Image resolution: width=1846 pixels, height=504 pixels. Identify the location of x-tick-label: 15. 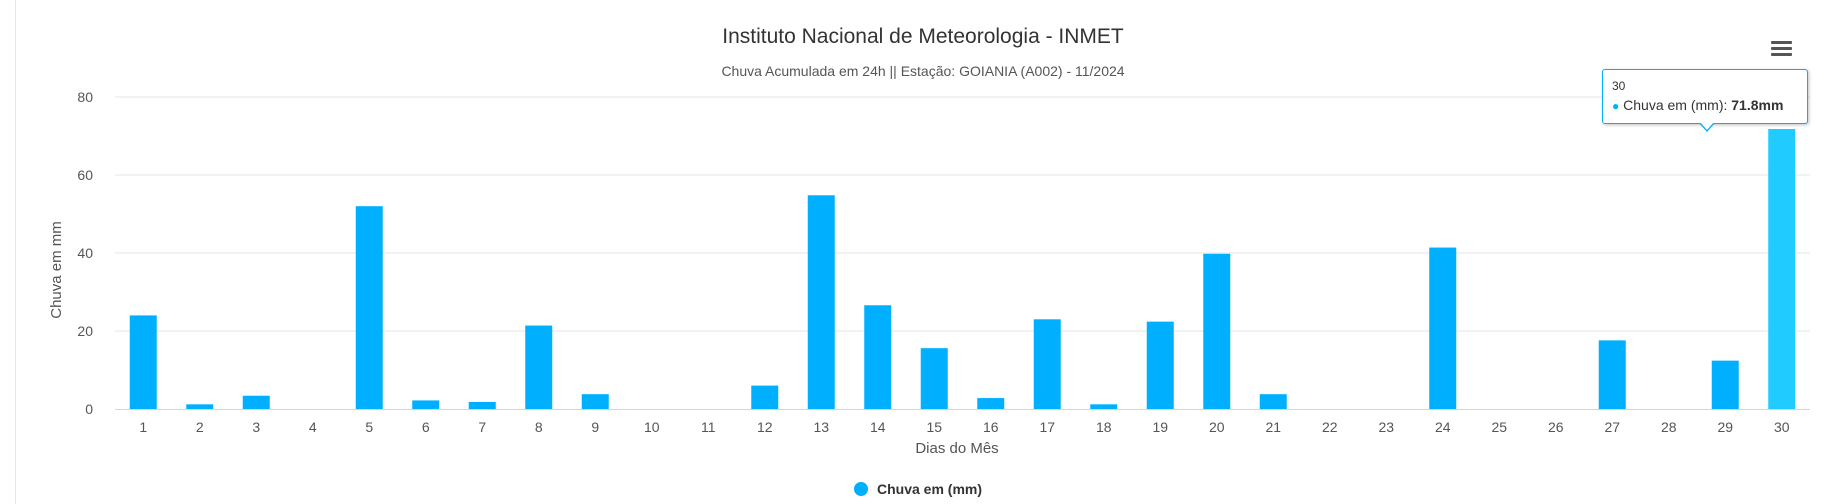
(934, 427).